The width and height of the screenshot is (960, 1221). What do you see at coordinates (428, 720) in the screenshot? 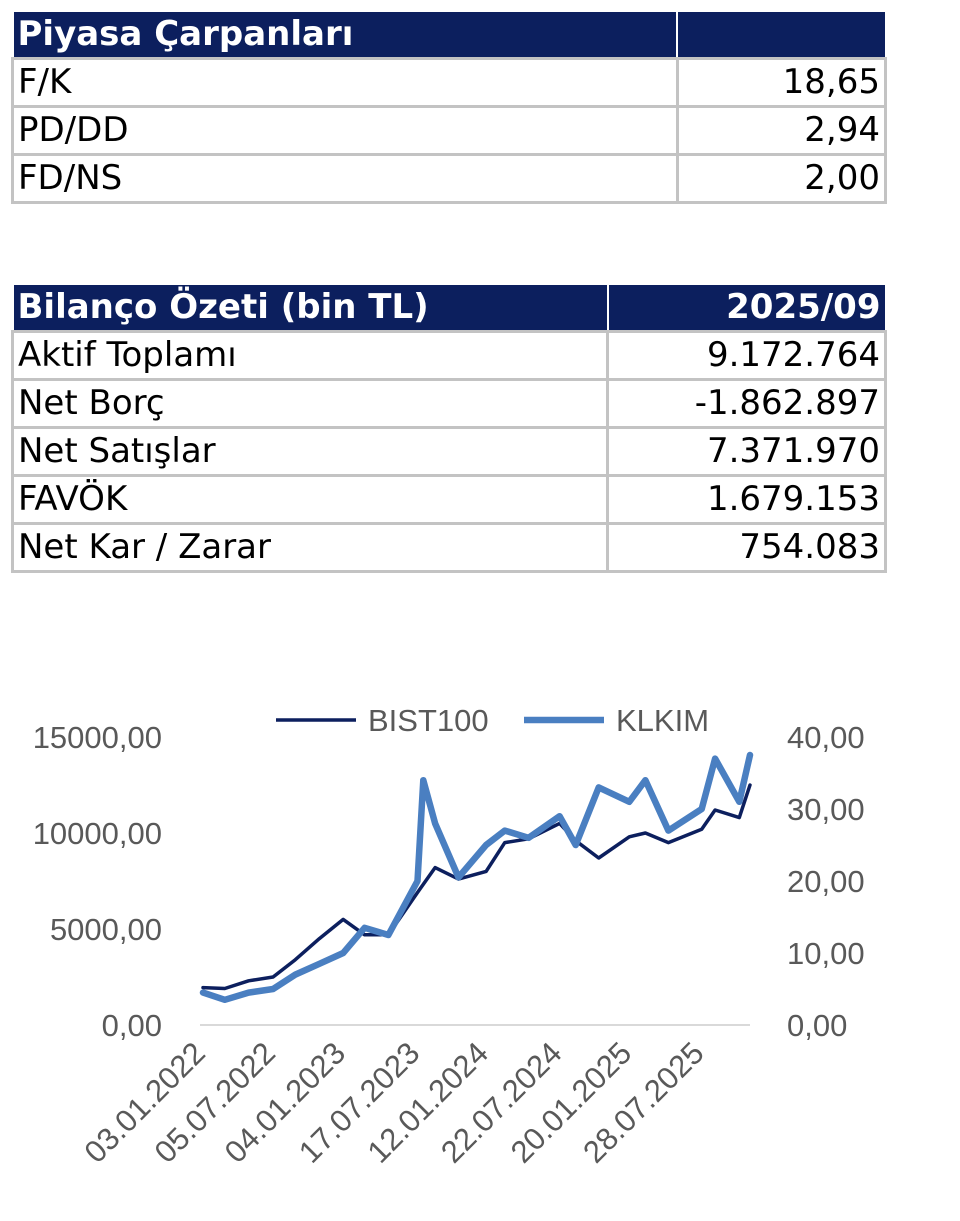
I see `legend-label-bist100: BIST100` at bounding box center [428, 720].